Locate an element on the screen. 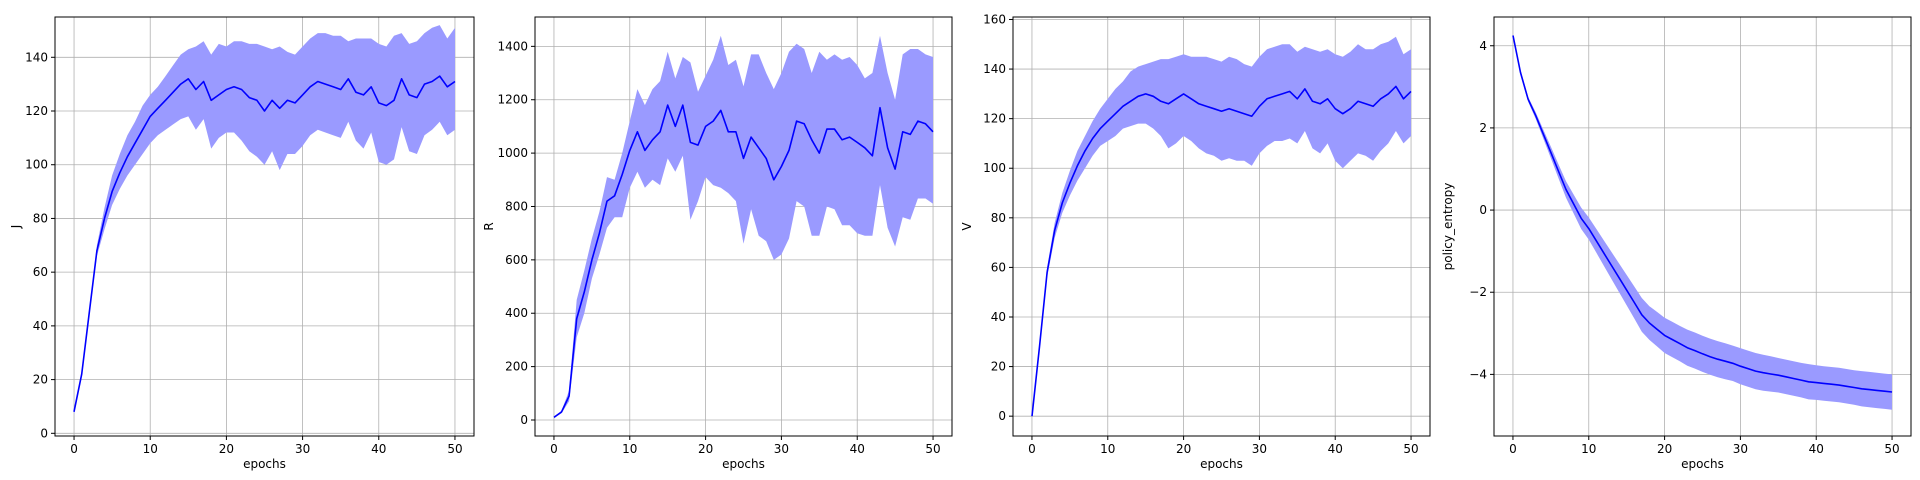 This screenshot has width=1920, height=480. y-tick-label: 1000 is located at coordinates (512, 153).